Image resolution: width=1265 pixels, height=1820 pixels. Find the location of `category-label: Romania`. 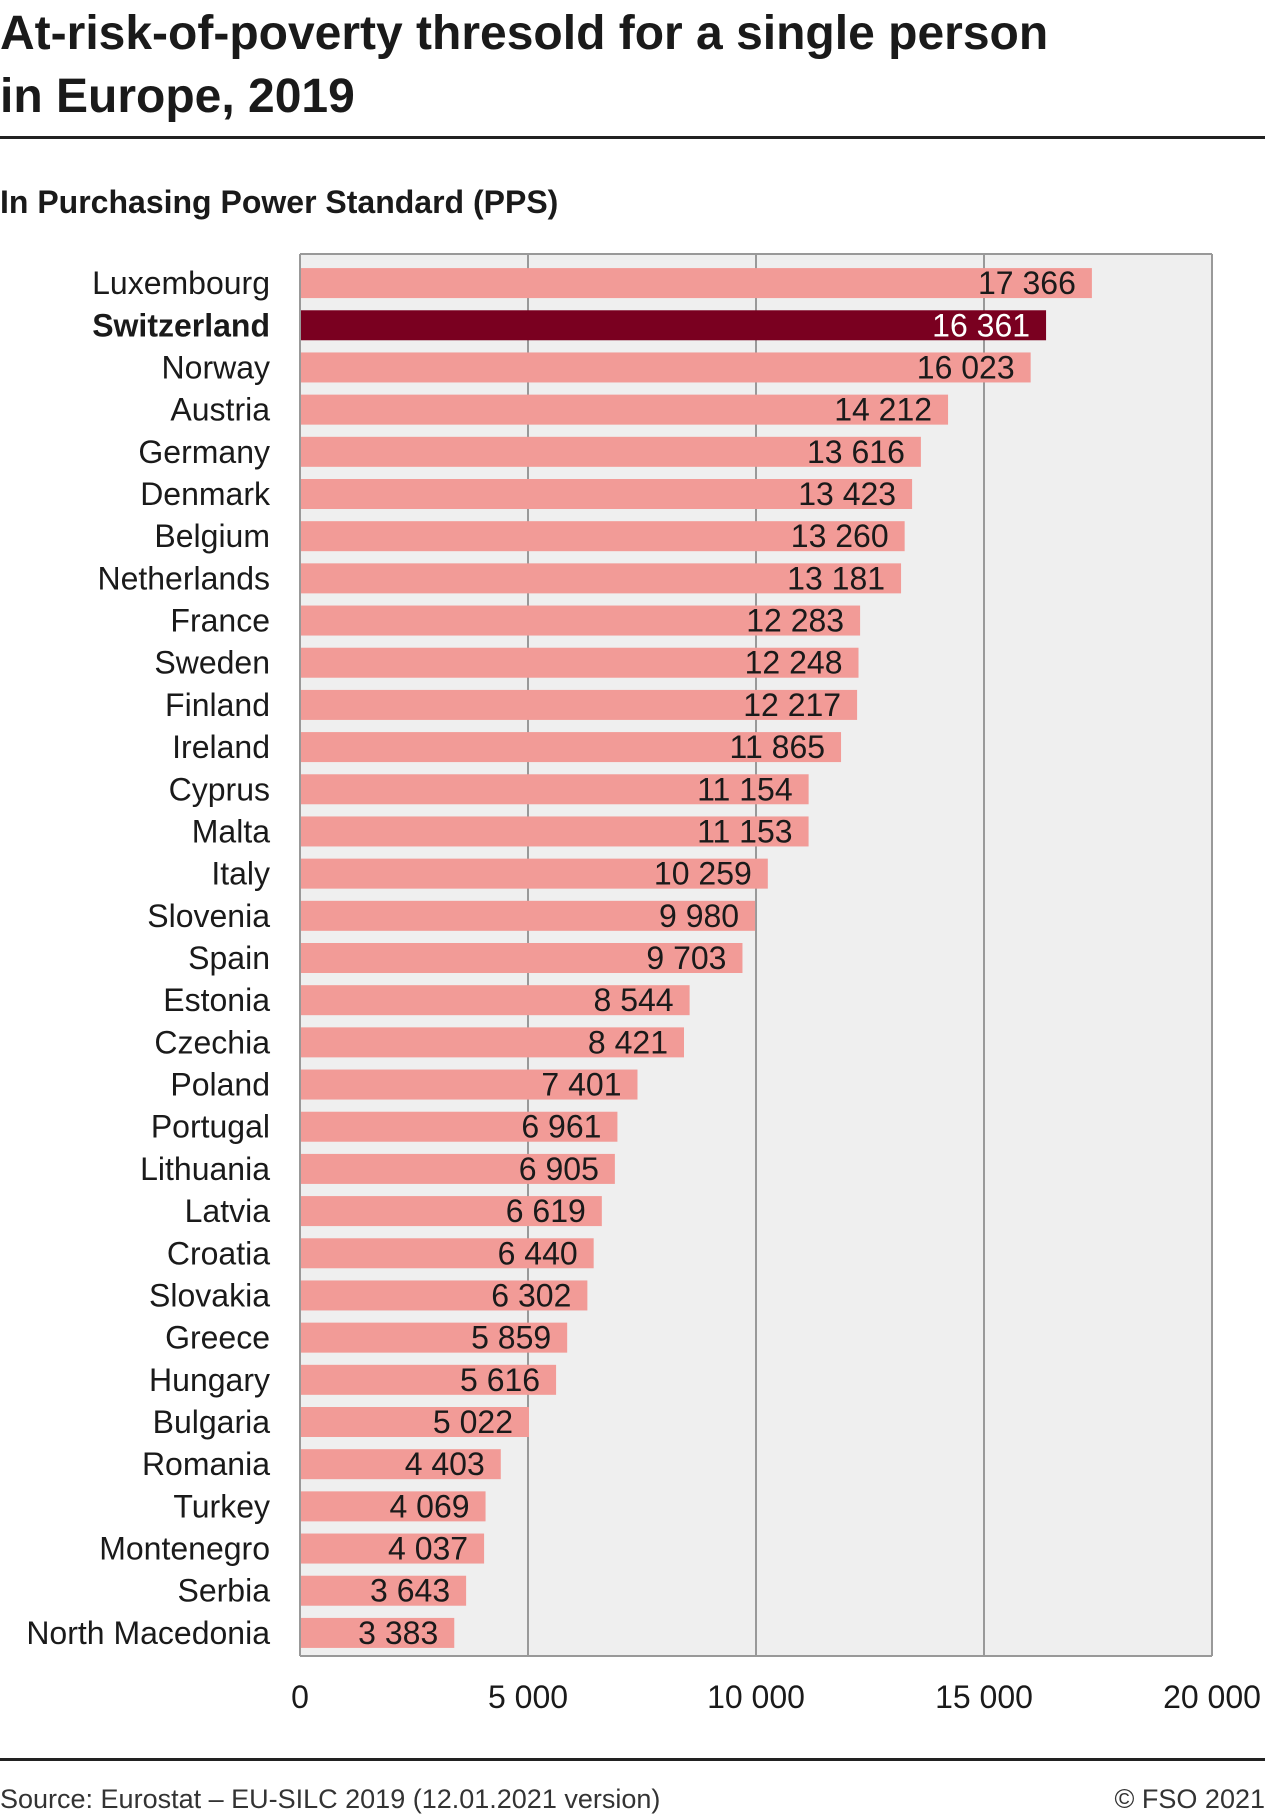

category-label: Romania is located at coordinates (206, 1464).